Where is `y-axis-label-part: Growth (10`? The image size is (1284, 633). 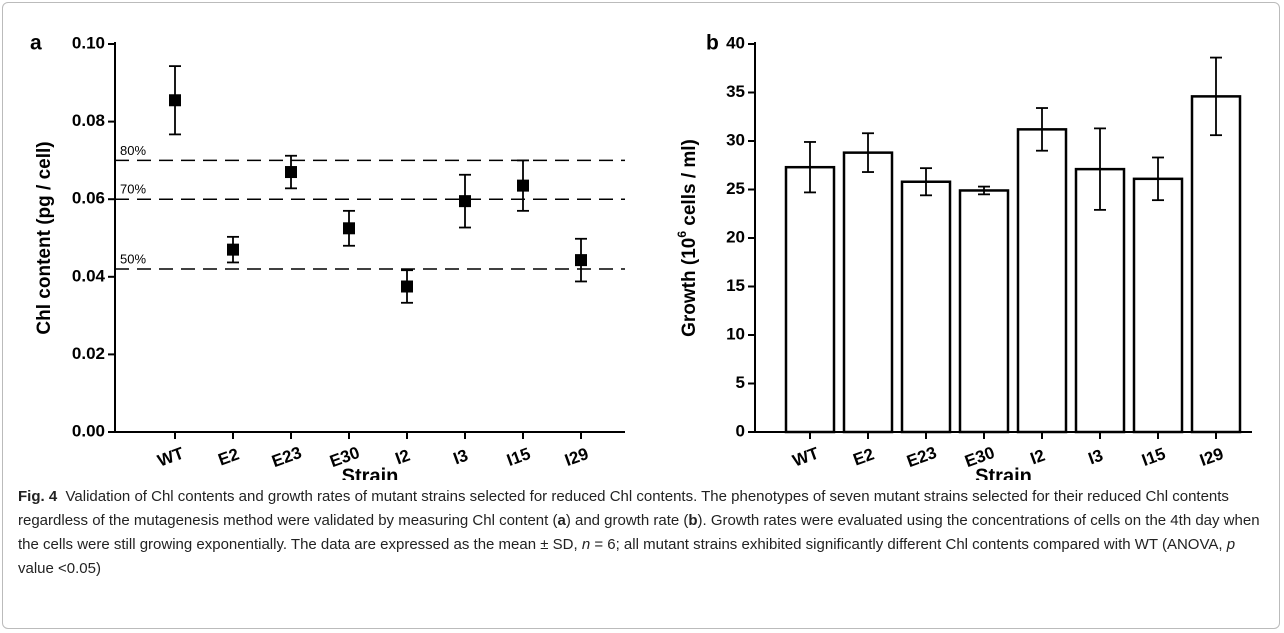
y-axis-label-part: Growth (10 is located at coordinates (689, 287).